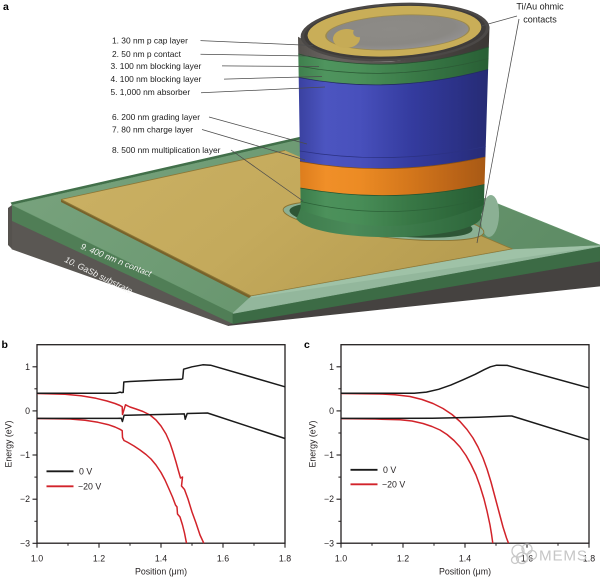 This screenshot has width=600, height=584. I want to click on svg-text: 1.6, so click(223, 559).